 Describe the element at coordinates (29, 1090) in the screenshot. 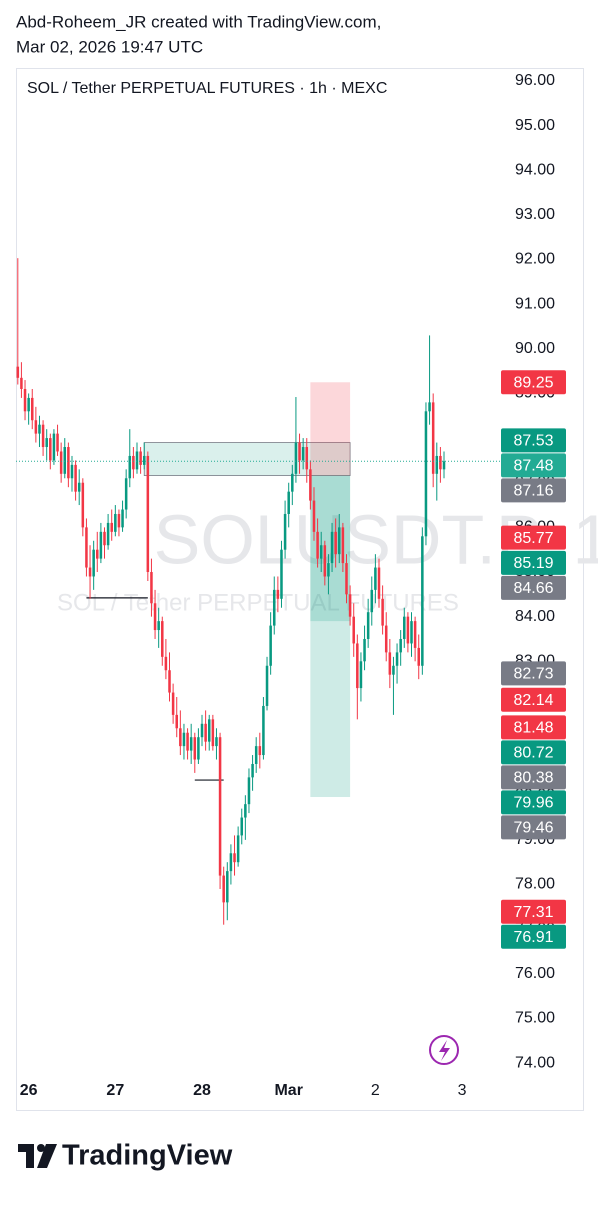

I see `x-tick-label: 26` at that location.